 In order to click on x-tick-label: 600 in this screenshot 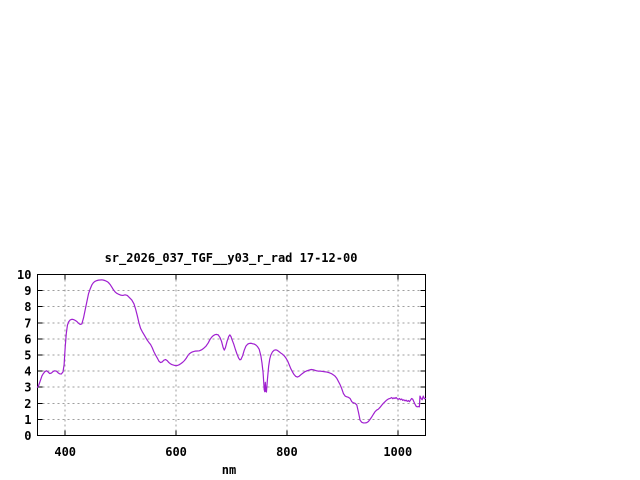, I will do `click(176, 452)`.